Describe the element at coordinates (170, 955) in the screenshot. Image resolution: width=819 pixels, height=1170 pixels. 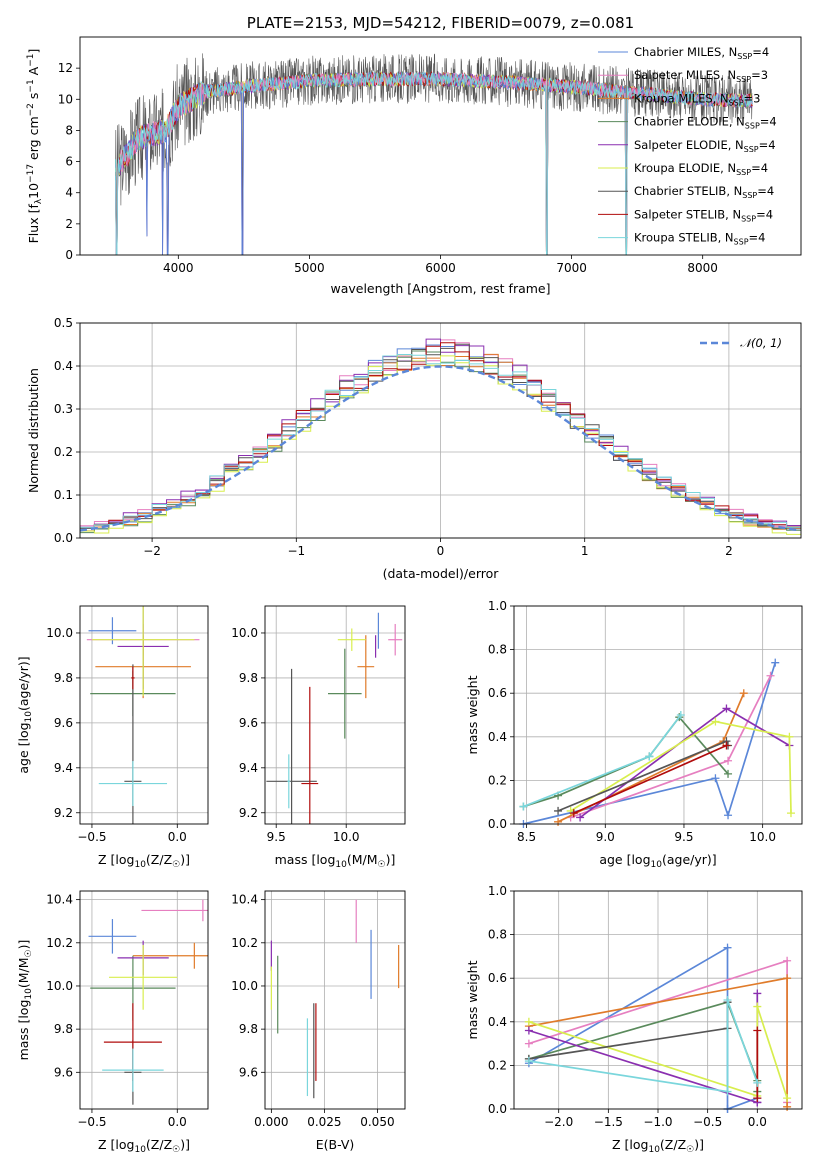
I see `errorbar-kroupa-miles` at that location.